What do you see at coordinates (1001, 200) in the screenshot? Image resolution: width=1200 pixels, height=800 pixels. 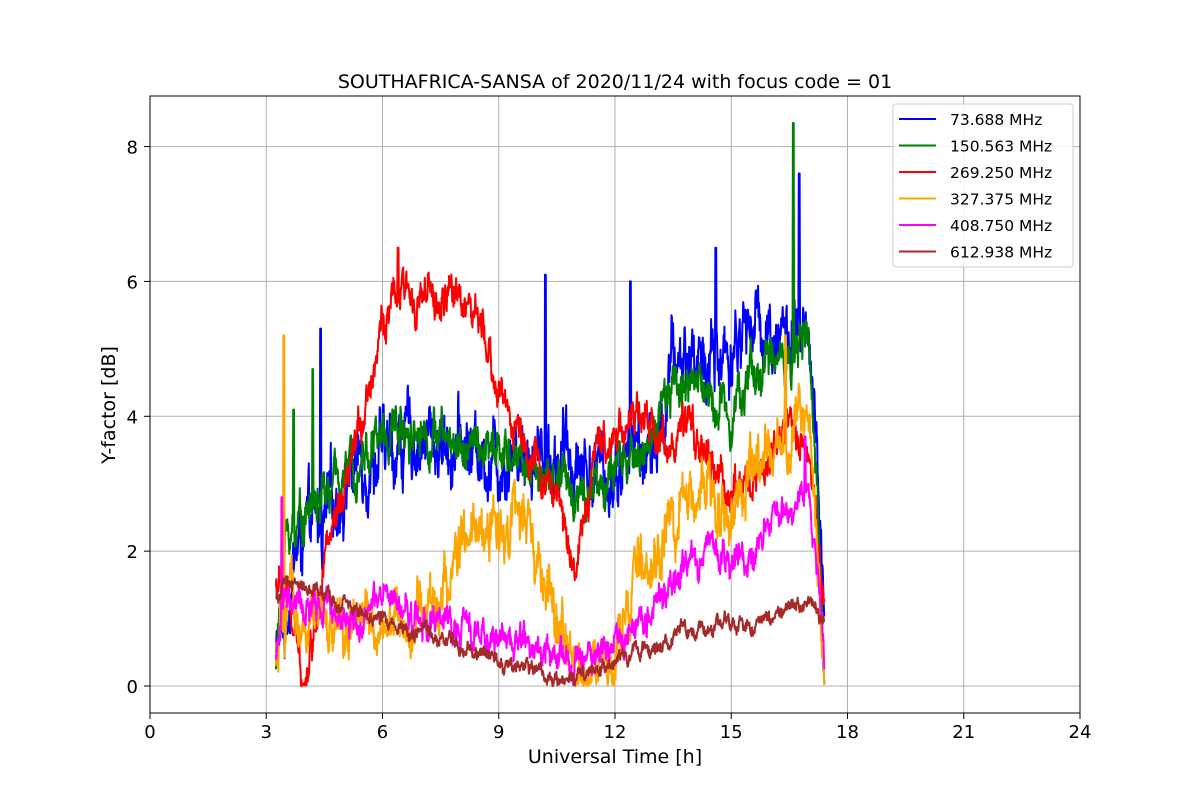 I see `legend-entry: 327.375 MHz` at bounding box center [1001, 200].